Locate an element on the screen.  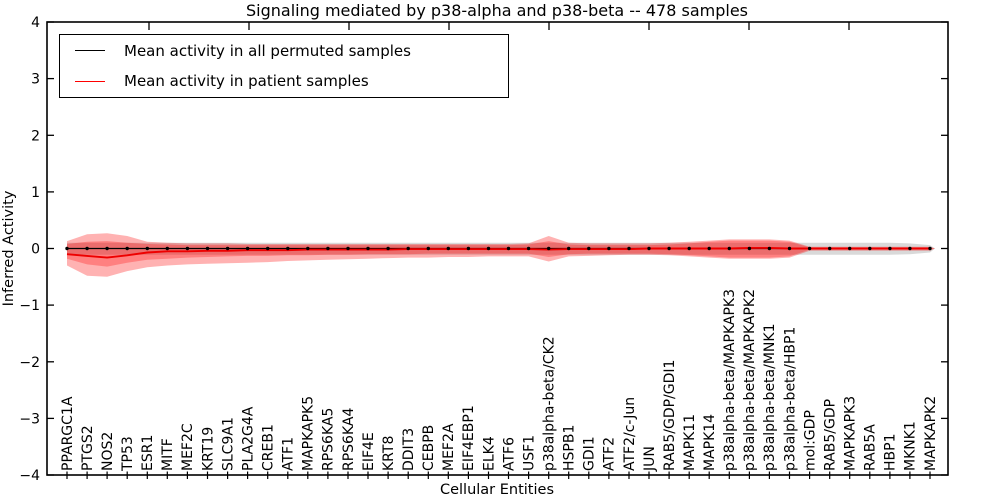
svg-text: NOS2 is located at coordinates (108, 451).